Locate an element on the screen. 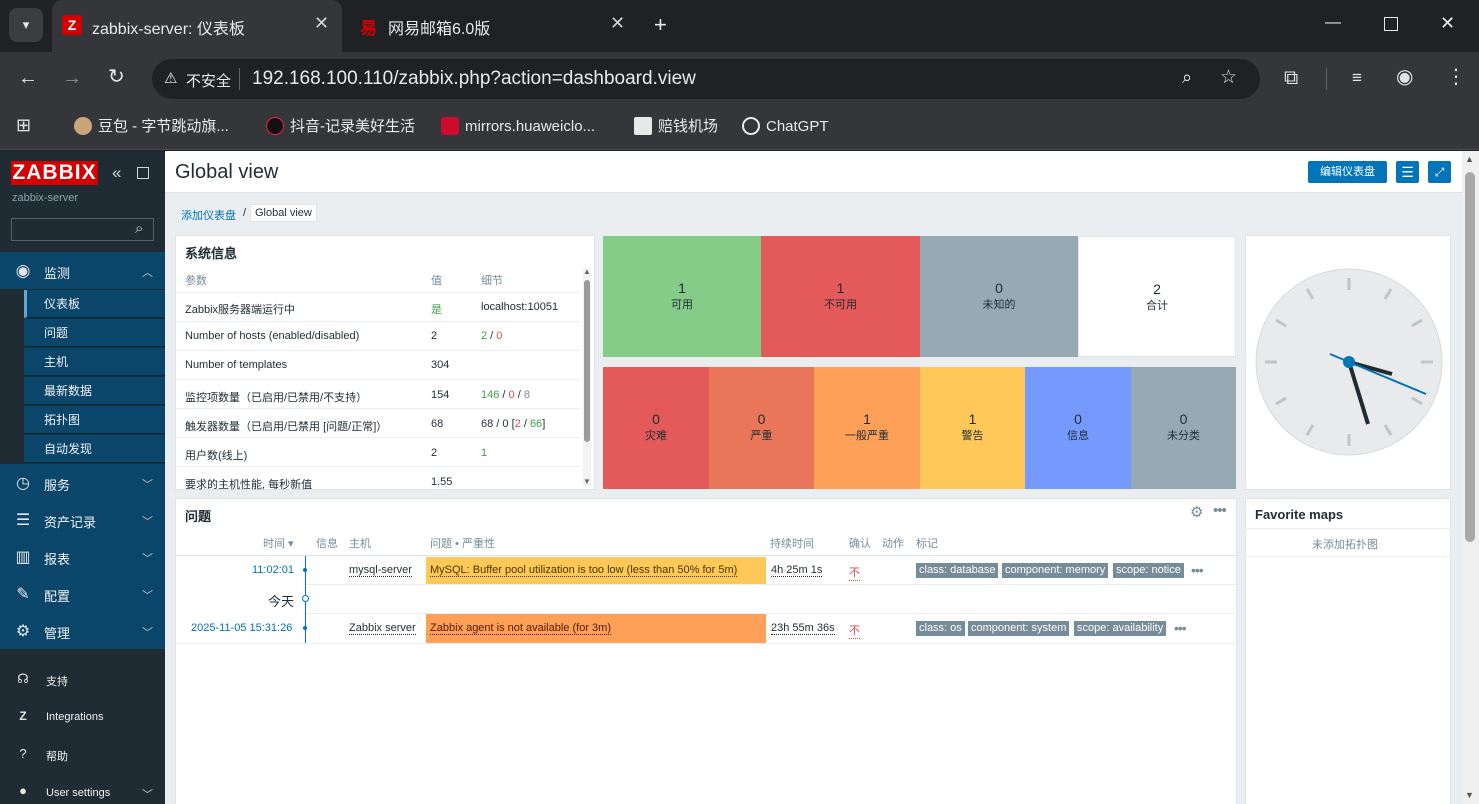 The width and height of the screenshot is (1479, 804). tag: class: database is located at coordinates (957, 570).